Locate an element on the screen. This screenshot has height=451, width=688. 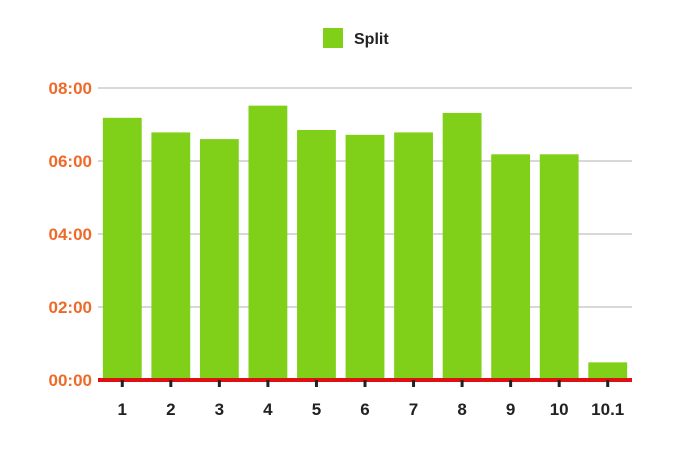
legend-label: Split is located at coordinates (371, 39).